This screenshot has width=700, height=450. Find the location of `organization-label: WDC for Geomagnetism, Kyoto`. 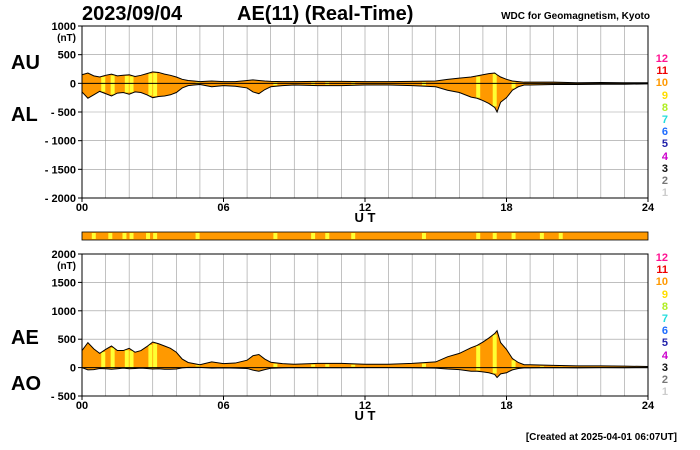

organization-label: WDC for Geomagnetism, Kyoto is located at coordinates (575, 16).